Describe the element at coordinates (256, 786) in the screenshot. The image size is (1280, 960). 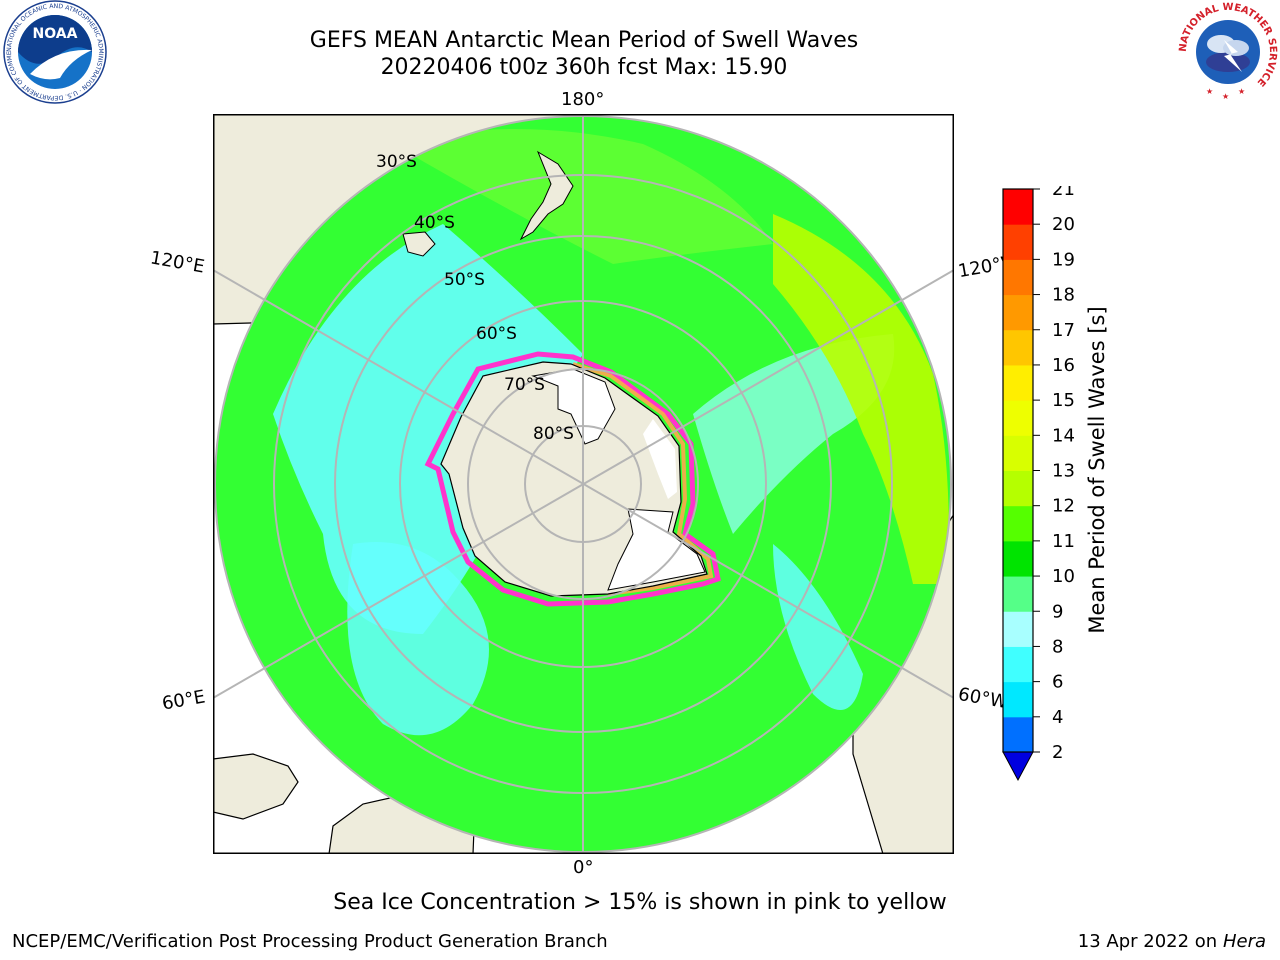
I see `land-madagascar` at that location.